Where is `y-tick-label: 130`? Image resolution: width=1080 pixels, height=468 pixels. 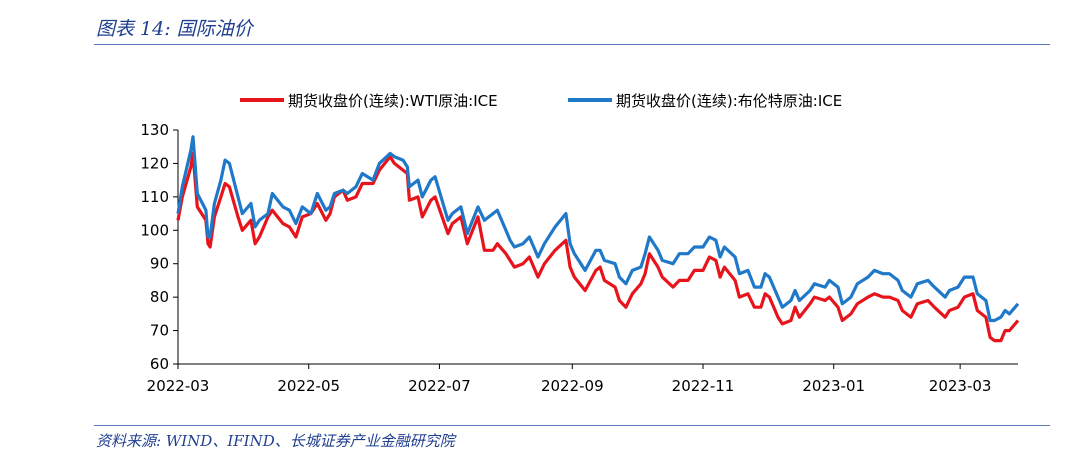 y-tick-label: 130 is located at coordinates (154, 130).